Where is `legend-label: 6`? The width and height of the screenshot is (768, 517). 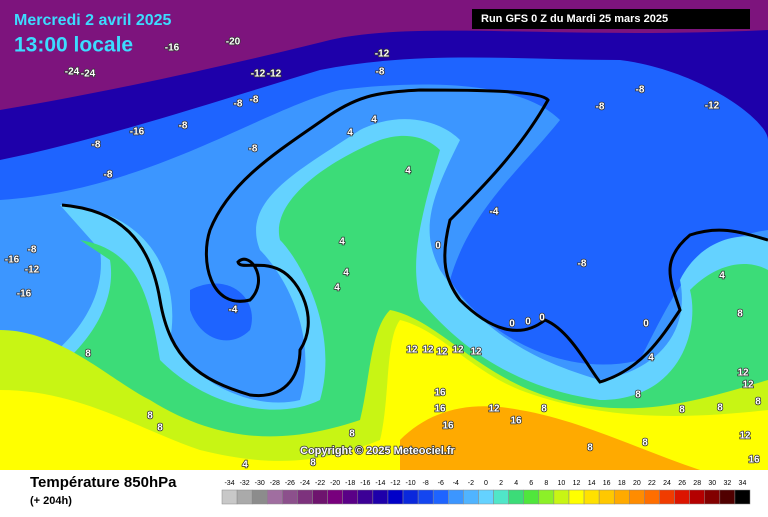
legend-label: 6 is located at coordinates (531, 483).